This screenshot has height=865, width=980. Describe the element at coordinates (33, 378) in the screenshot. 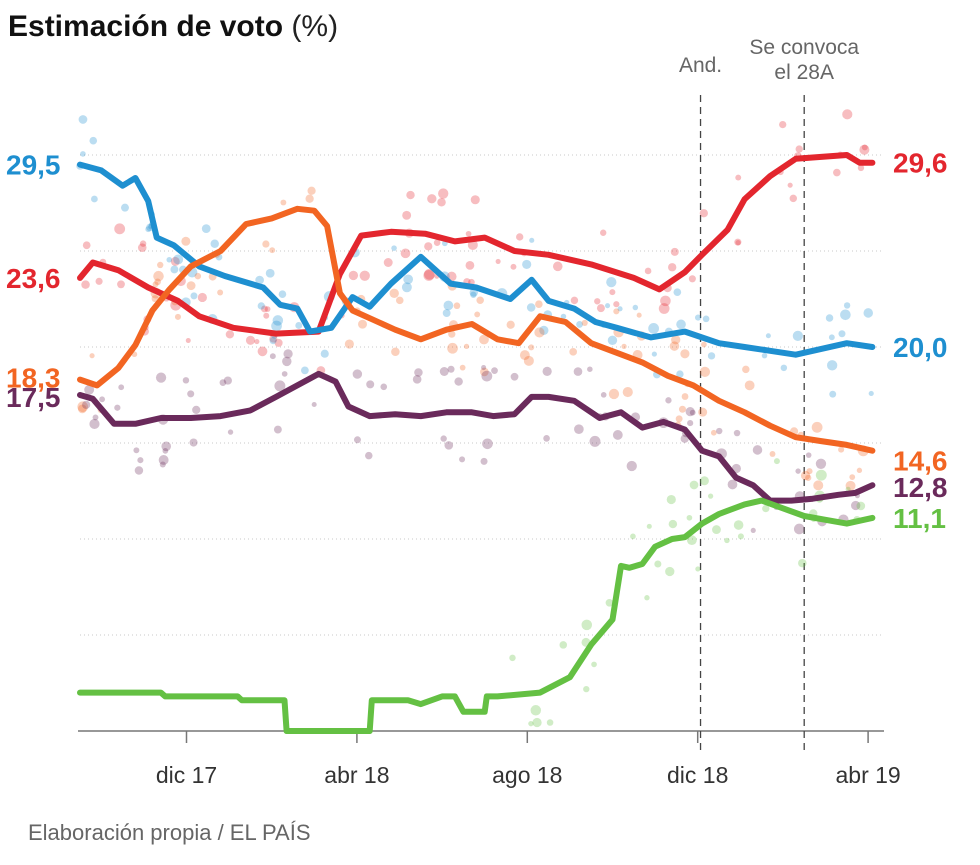

I see `series-start-label: 18,3` at that location.